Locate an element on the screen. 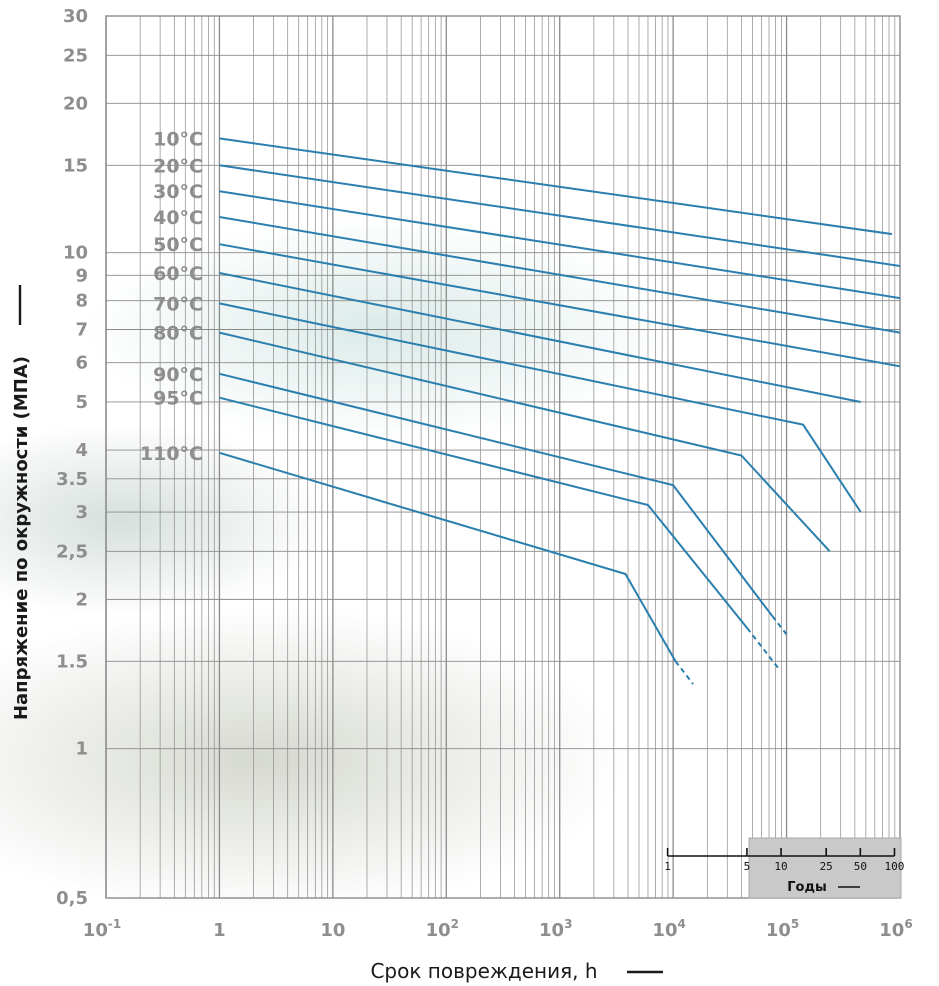 The width and height of the screenshot is (939, 986). x-tick-label: 1 is located at coordinates (219, 930).